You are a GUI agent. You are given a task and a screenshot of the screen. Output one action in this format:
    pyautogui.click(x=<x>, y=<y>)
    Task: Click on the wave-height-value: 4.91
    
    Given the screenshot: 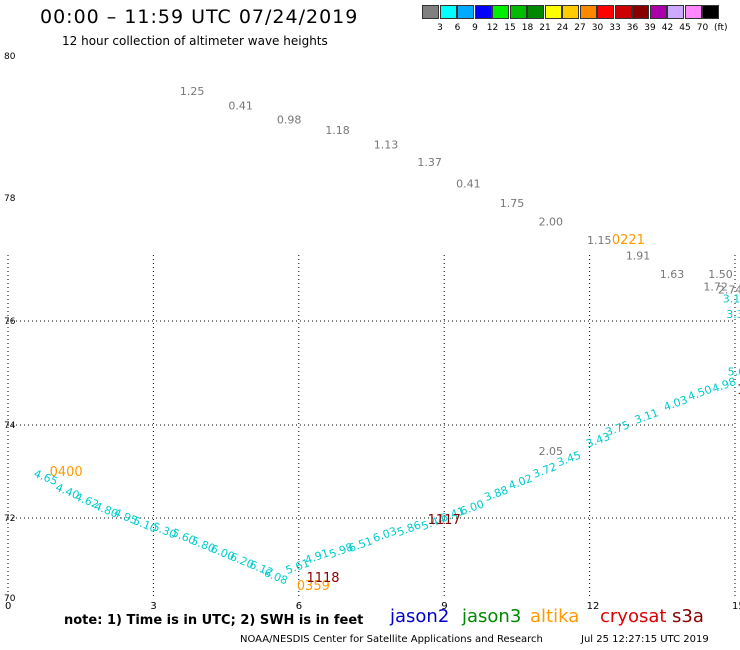 What is the action you would take?
    pyautogui.click(x=316, y=556)
    